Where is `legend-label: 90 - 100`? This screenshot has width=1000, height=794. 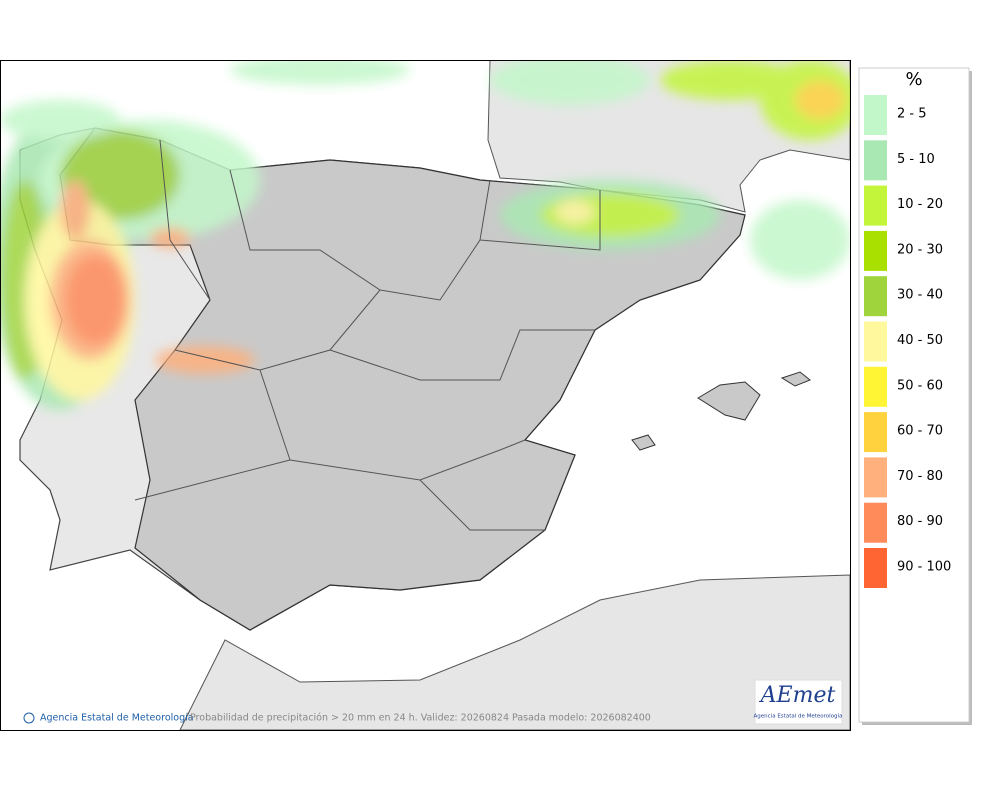
legend-label: 90 - 100 is located at coordinates (924, 567).